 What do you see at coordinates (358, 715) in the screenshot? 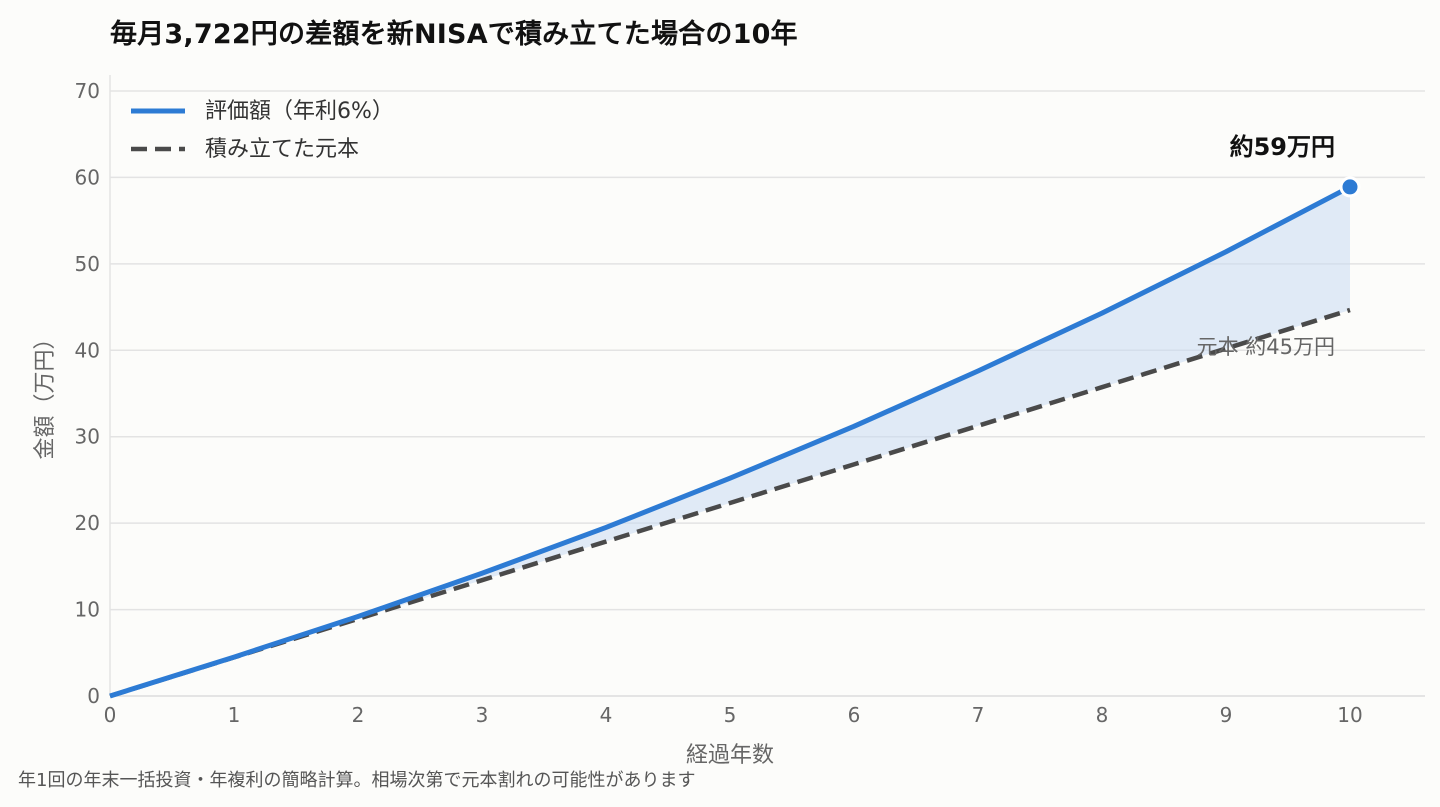
I see `x-tick-label: 2` at bounding box center [358, 715].